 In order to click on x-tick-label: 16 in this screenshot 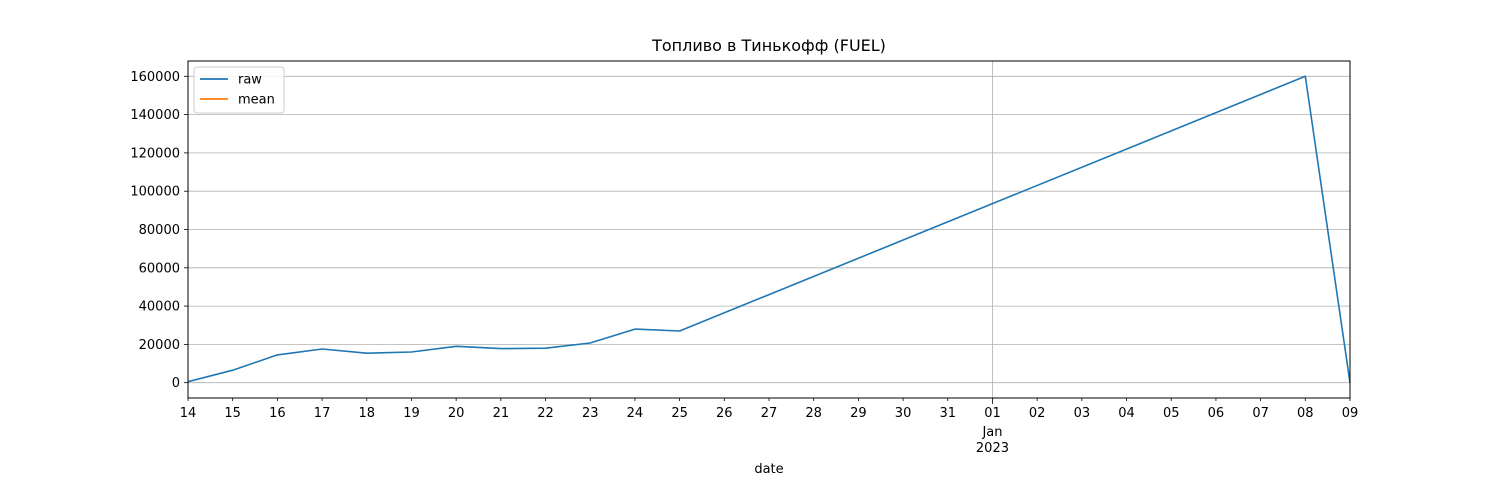, I will do `click(277, 413)`.